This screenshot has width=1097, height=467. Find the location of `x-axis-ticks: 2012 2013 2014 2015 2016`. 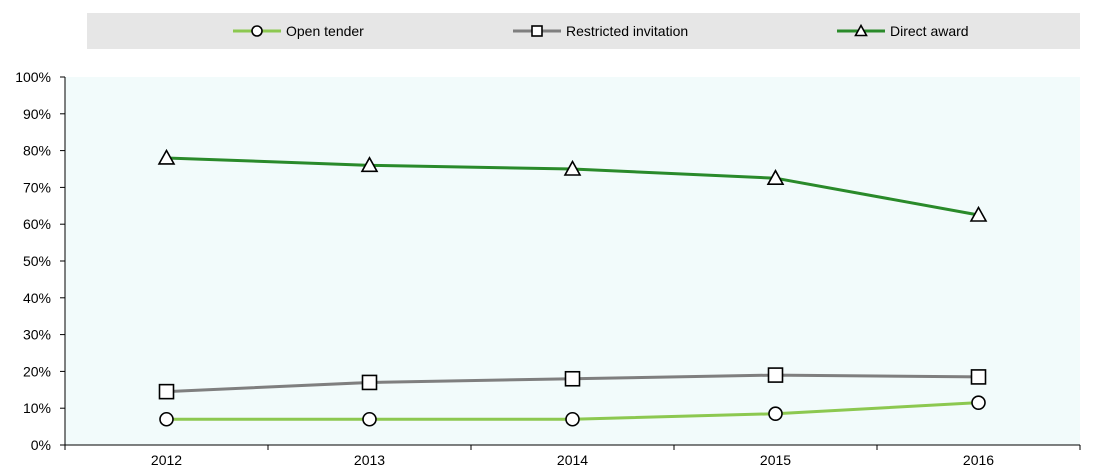

x-axis-ticks: 2012 2013 2014 2015 2016 is located at coordinates (572, 456).